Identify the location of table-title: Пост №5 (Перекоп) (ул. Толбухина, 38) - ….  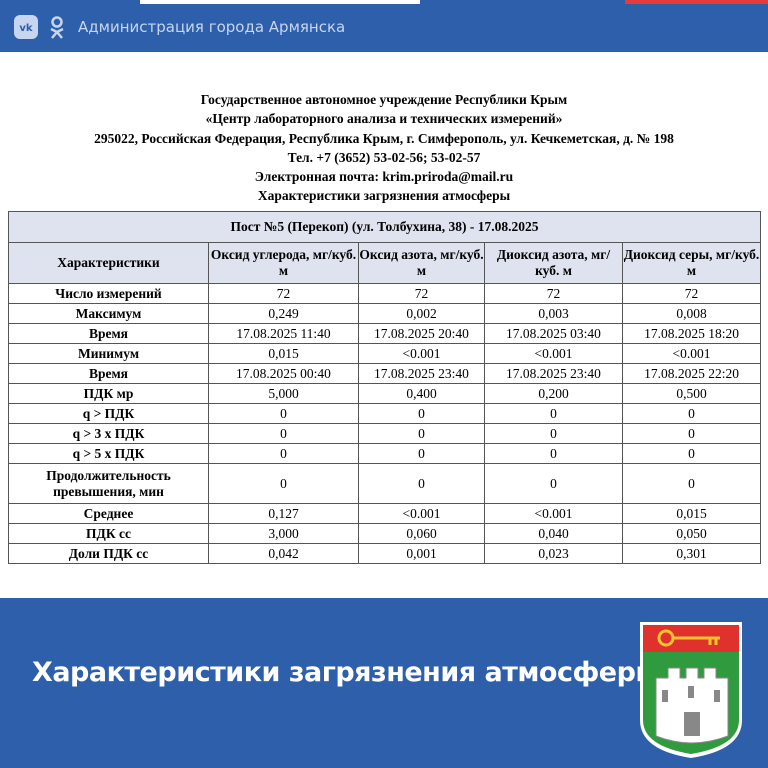
(384, 227).